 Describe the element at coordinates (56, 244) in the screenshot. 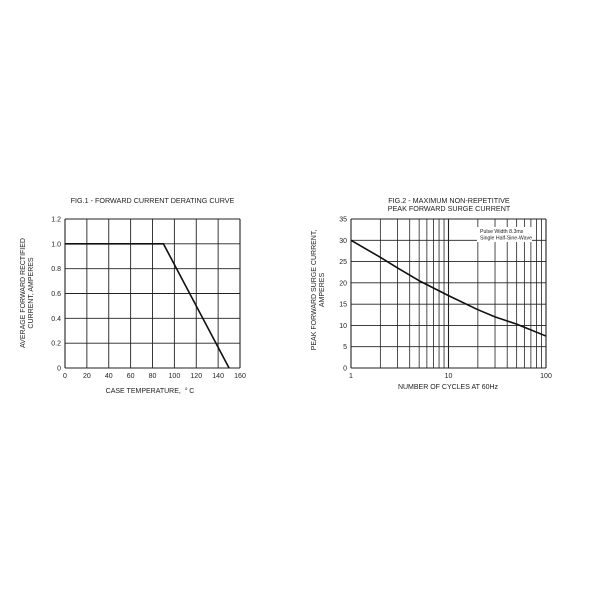

I see `fig1-y-tick-label: 1.0` at that location.